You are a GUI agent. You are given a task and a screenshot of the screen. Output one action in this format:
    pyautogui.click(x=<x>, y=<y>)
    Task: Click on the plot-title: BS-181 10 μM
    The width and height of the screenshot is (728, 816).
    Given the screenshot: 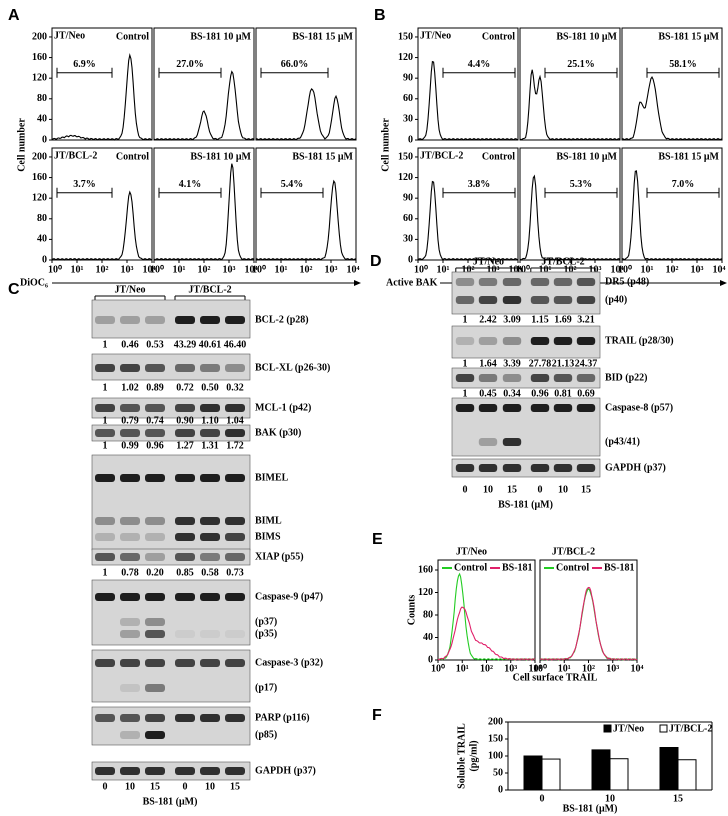 What is the action you would take?
    pyautogui.click(x=220, y=36)
    